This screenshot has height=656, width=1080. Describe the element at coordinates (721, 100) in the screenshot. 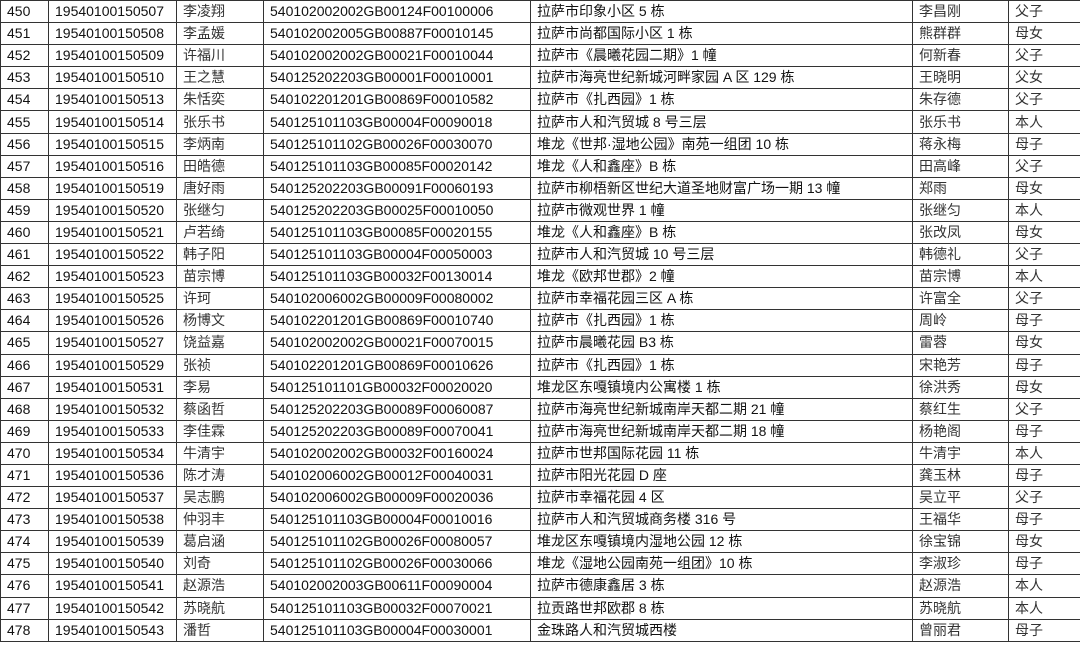

I see `address: 拉萨市《扎西园》1 栋` at that location.